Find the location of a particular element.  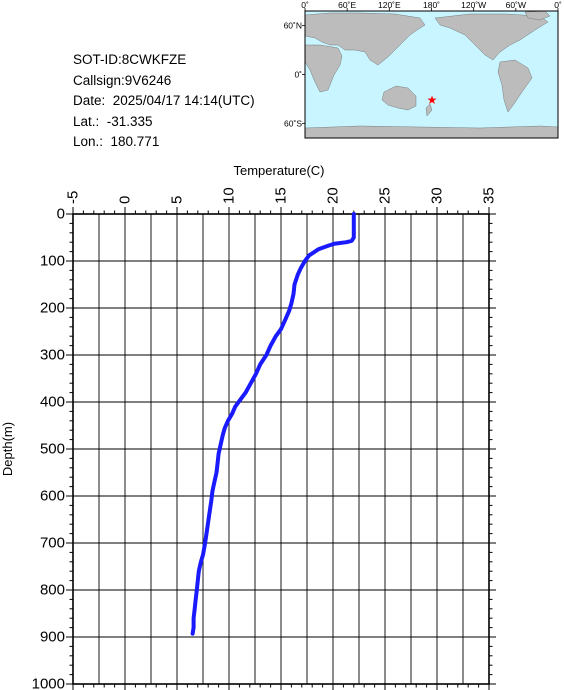

south-america-shape is located at coordinates (515, 86).